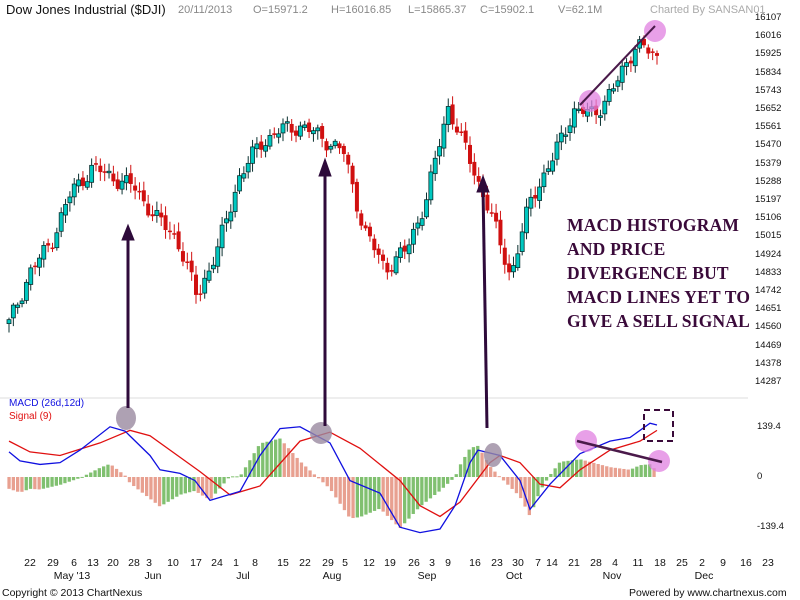 The width and height of the screenshot is (800, 600). I want to click on price-trendline, so click(617, 65).